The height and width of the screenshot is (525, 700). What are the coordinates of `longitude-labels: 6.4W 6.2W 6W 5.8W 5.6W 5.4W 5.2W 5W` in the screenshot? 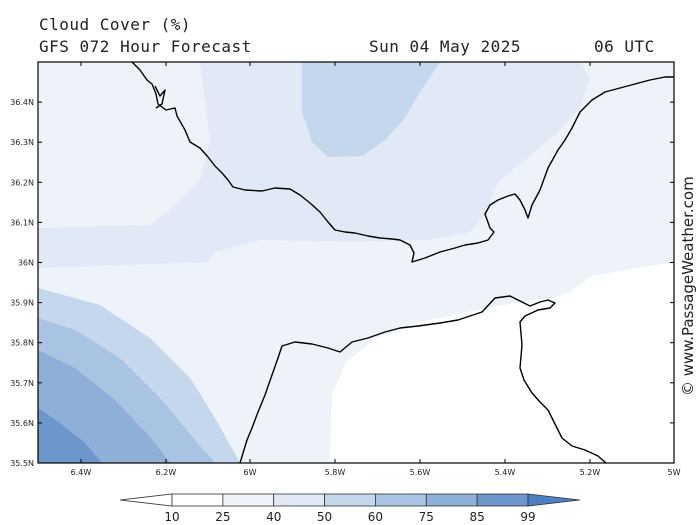 It's located at (376, 472).